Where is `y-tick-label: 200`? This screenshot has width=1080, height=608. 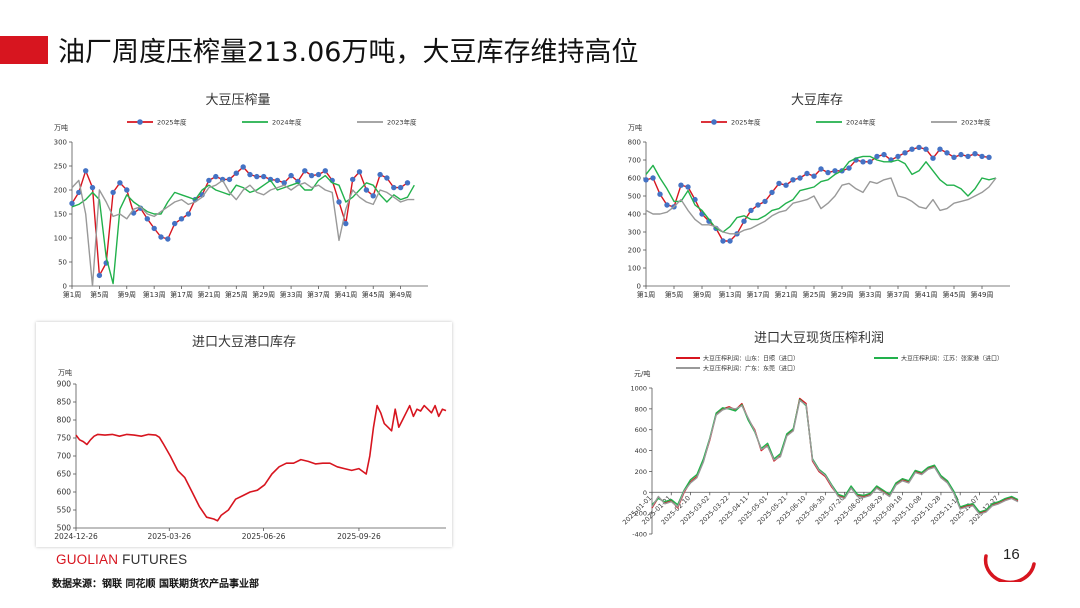 y-tick-label: 200 is located at coordinates (634, 251).